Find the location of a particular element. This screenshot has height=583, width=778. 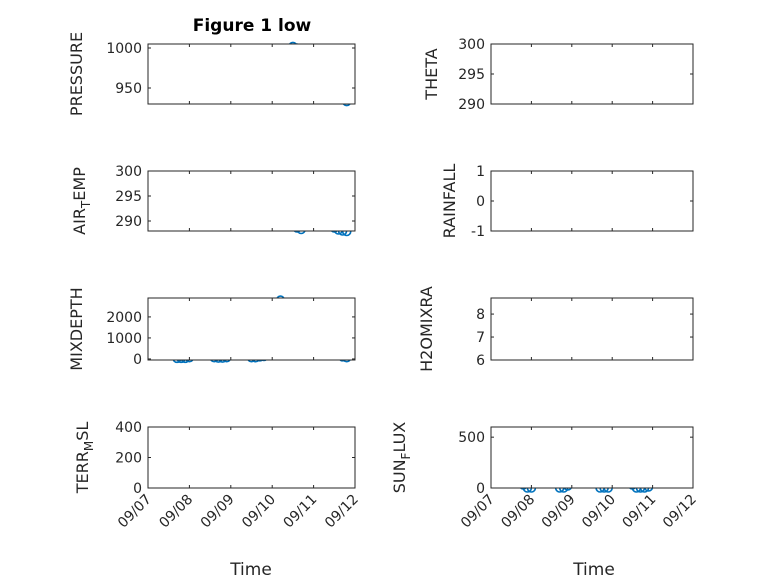

x-axis-label-left: Time is located at coordinates (250, 570).